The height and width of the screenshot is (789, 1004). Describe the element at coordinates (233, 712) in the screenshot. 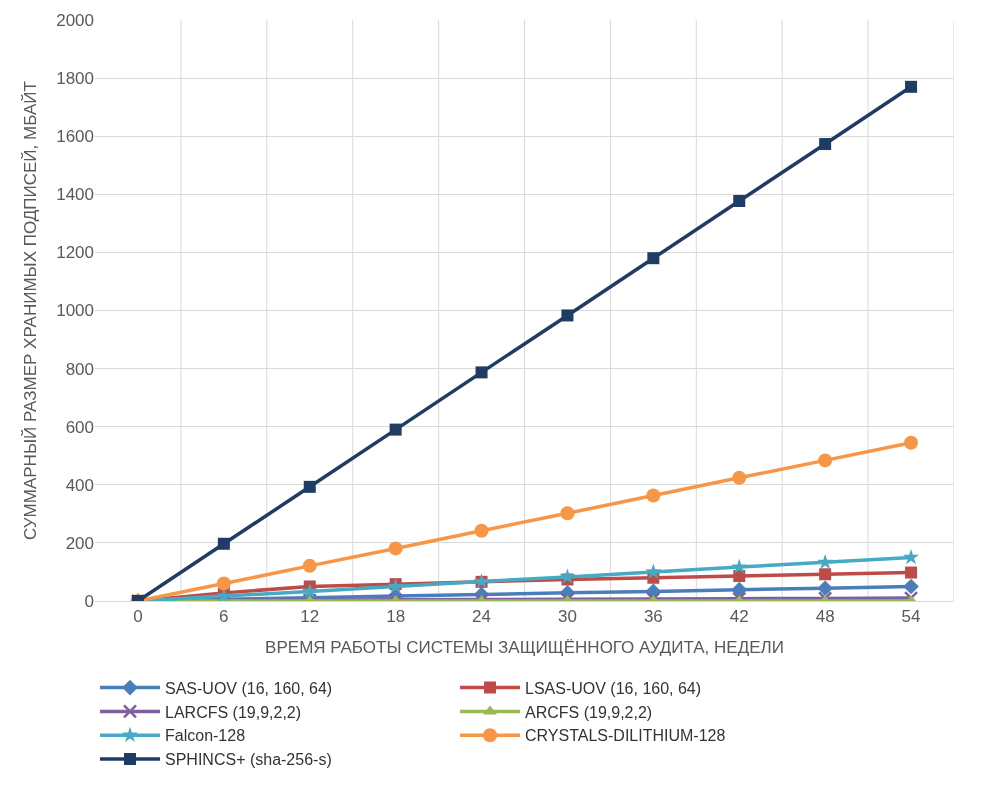

I see `legend-label: LARCFS (19,9,2,2)` at that location.